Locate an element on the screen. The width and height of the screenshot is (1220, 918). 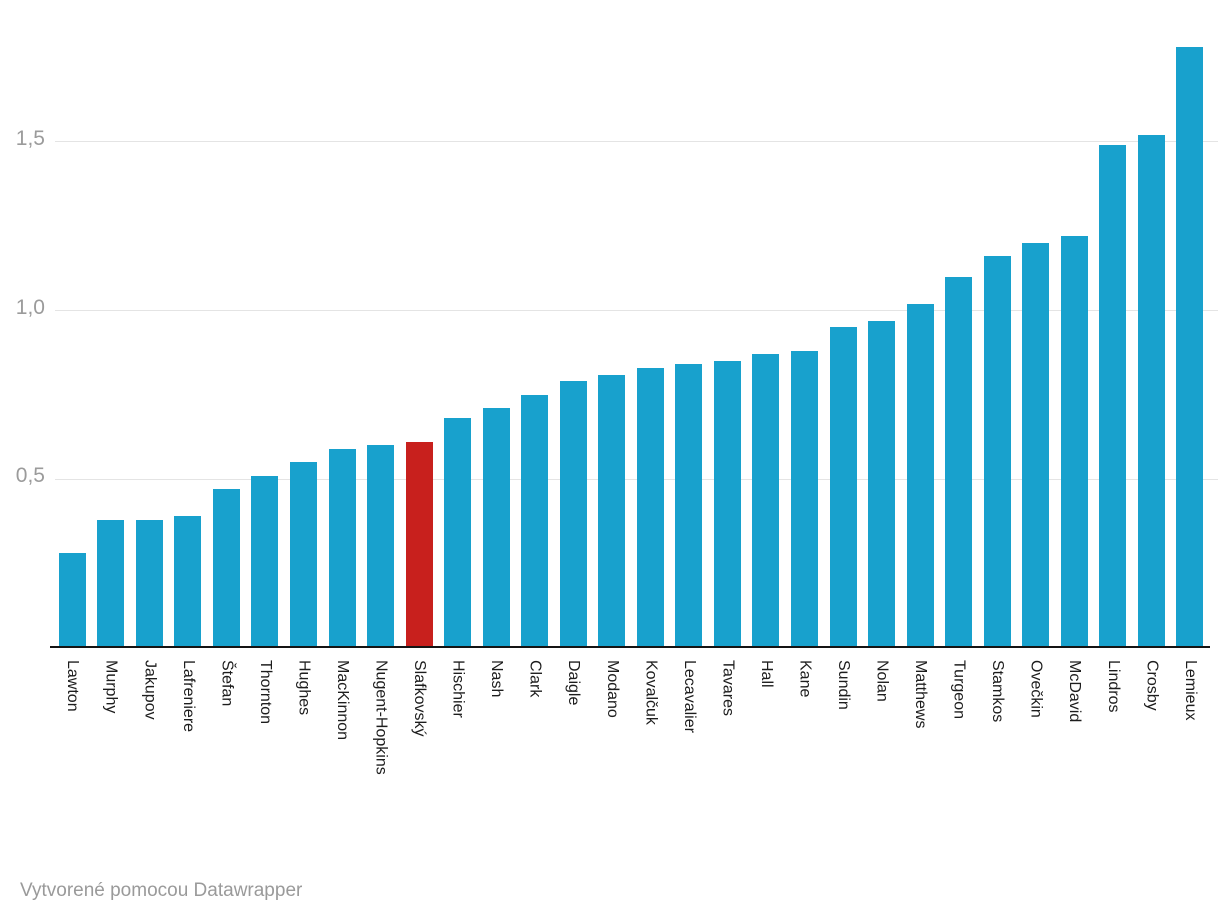
x-axis-label: Sundin is located at coordinates (843, 685).